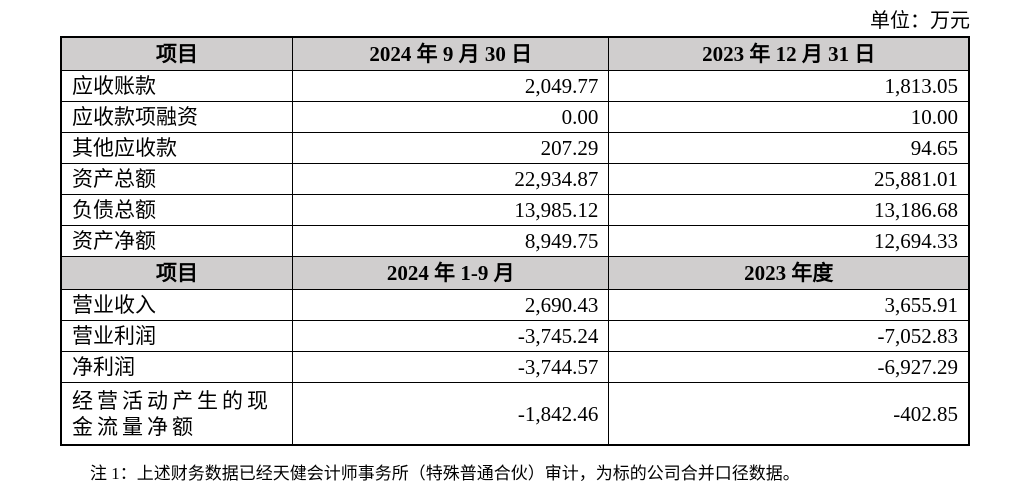 The image size is (1020, 488). What do you see at coordinates (789, 117) in the screenshot?
I see `value-cell: 10.00` at bounding box center [789, 117].